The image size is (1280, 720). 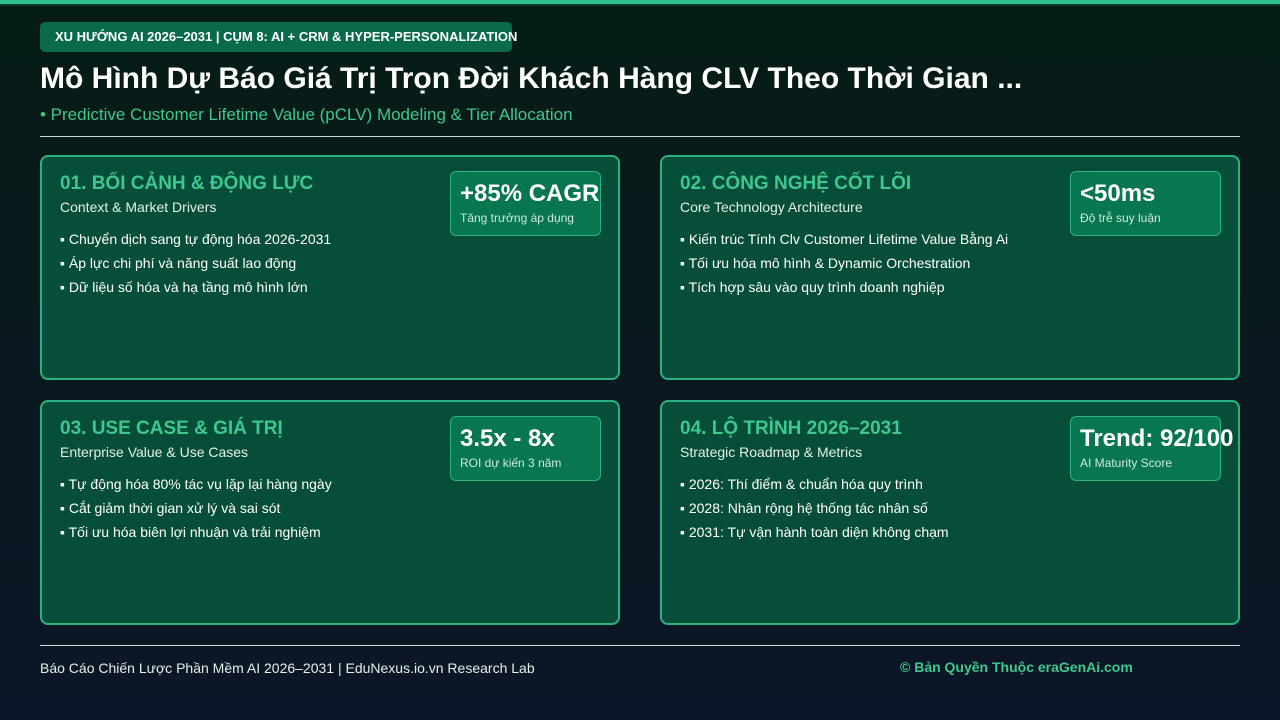 I want to click on metric-label: ROI dự kiến 3 năm, so click(x=511, y=463).